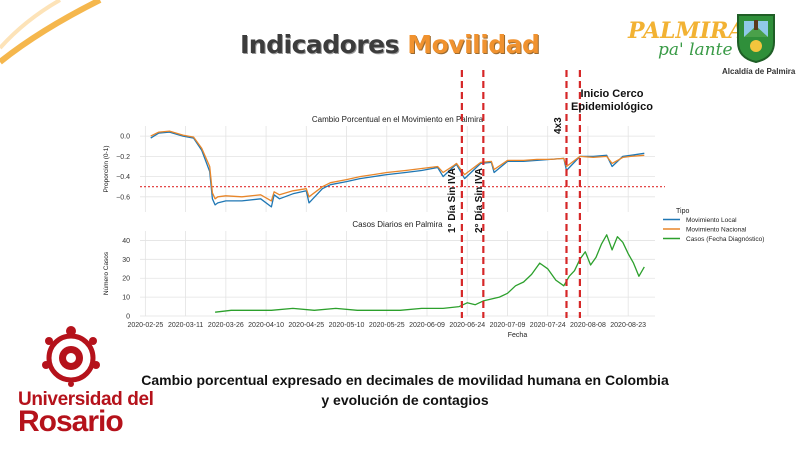 This screenshot has height=450, width=800. I want to click on x-tick-label: 2020-05-10, so click(347, 325).